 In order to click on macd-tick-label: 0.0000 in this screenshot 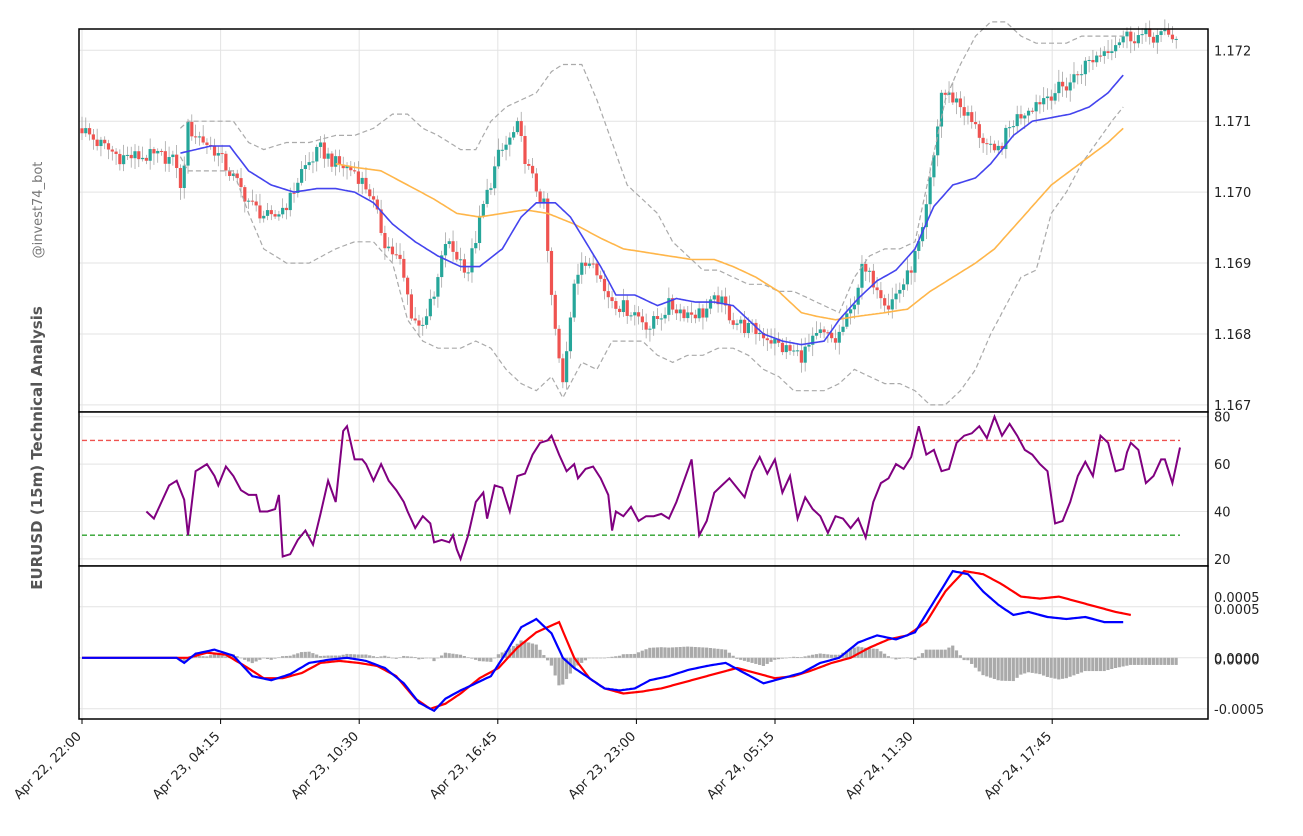, I will do `click(1237, 660)`.